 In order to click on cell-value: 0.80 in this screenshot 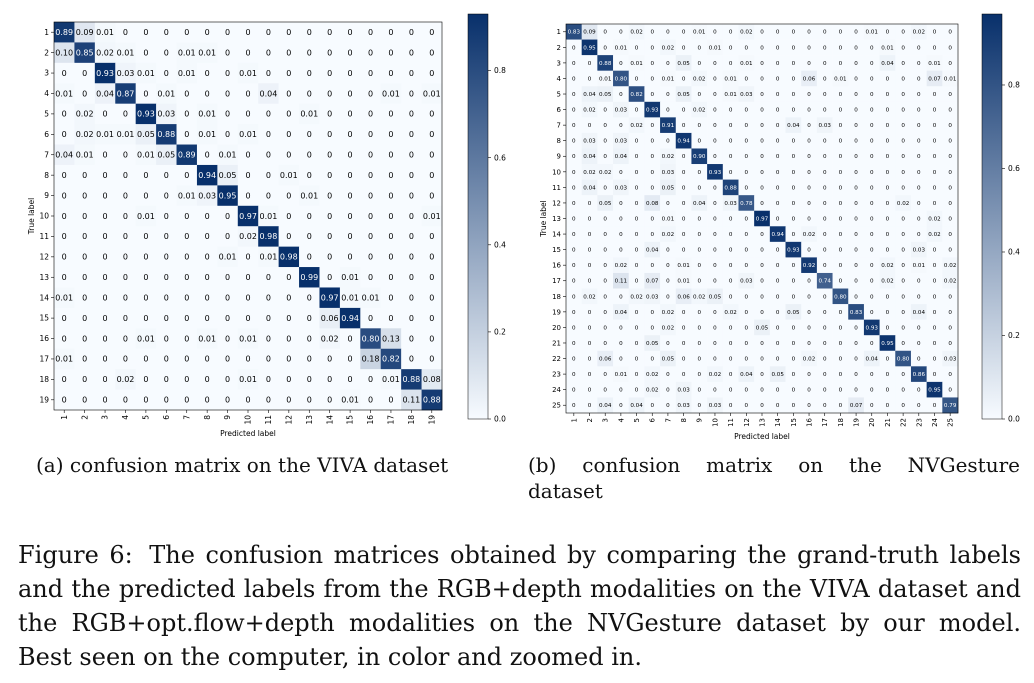, I will do `click(621, 79)`.